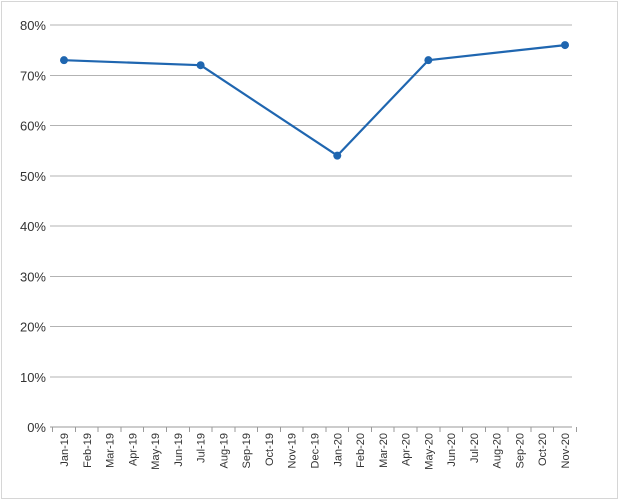  I want to click on x-tick-label: Apr-19, so click(133, 449).